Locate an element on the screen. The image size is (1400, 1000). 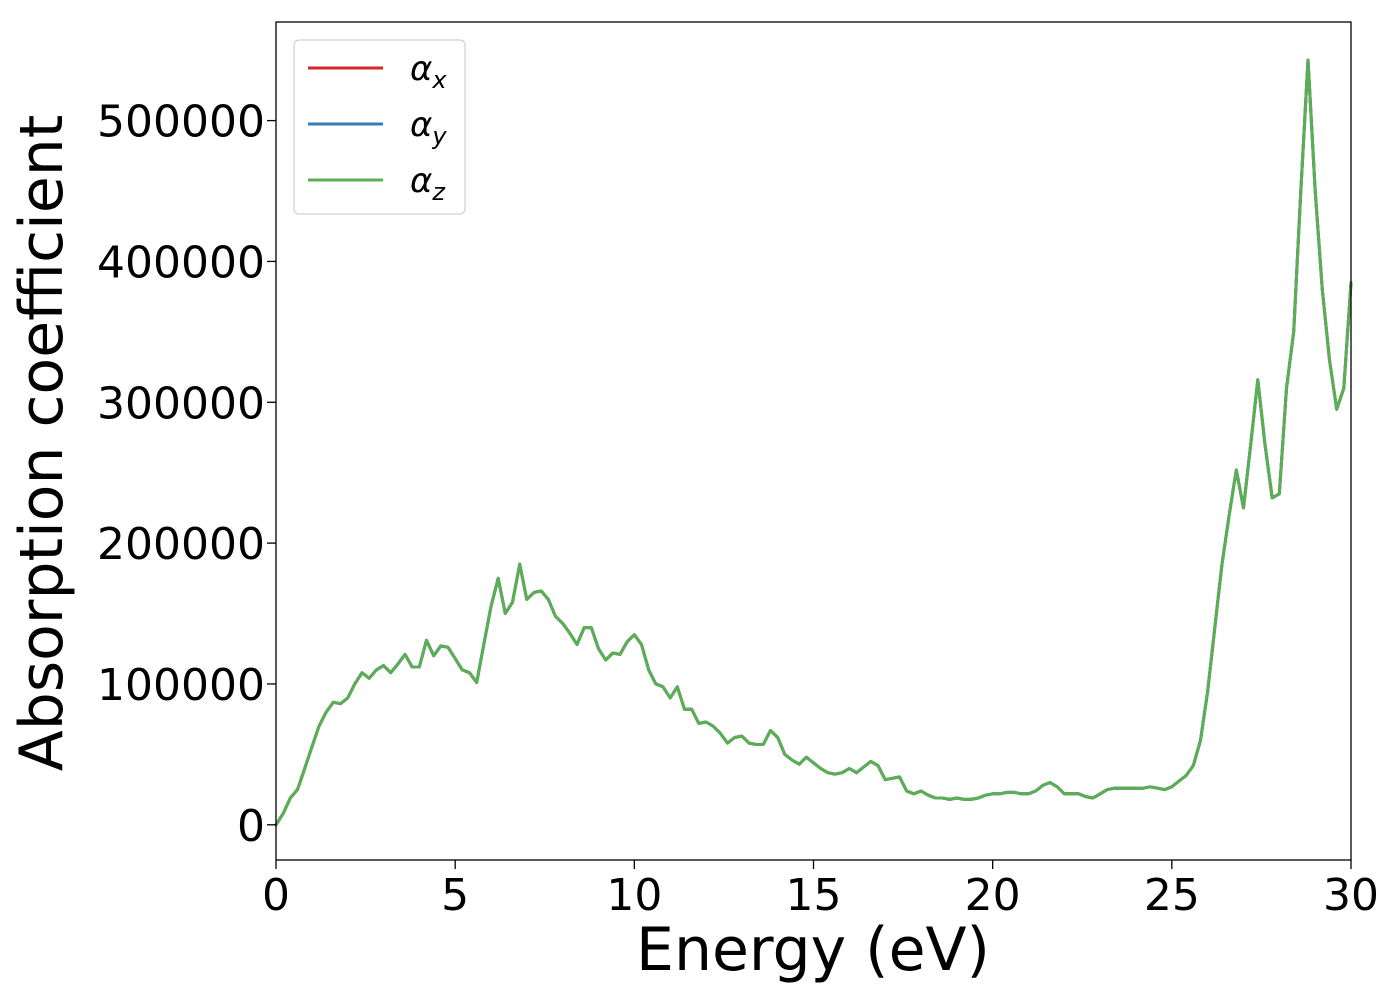
legend-subscript: y is located at coordinates (439, 136).